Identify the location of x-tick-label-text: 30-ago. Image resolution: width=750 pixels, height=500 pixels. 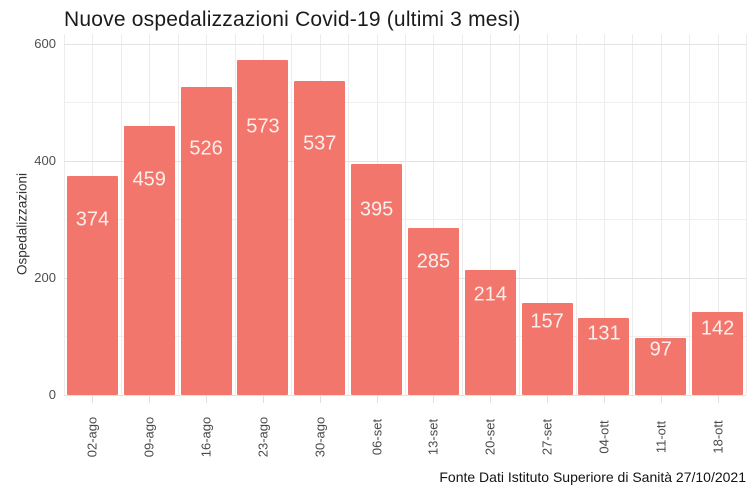
(320, 437).